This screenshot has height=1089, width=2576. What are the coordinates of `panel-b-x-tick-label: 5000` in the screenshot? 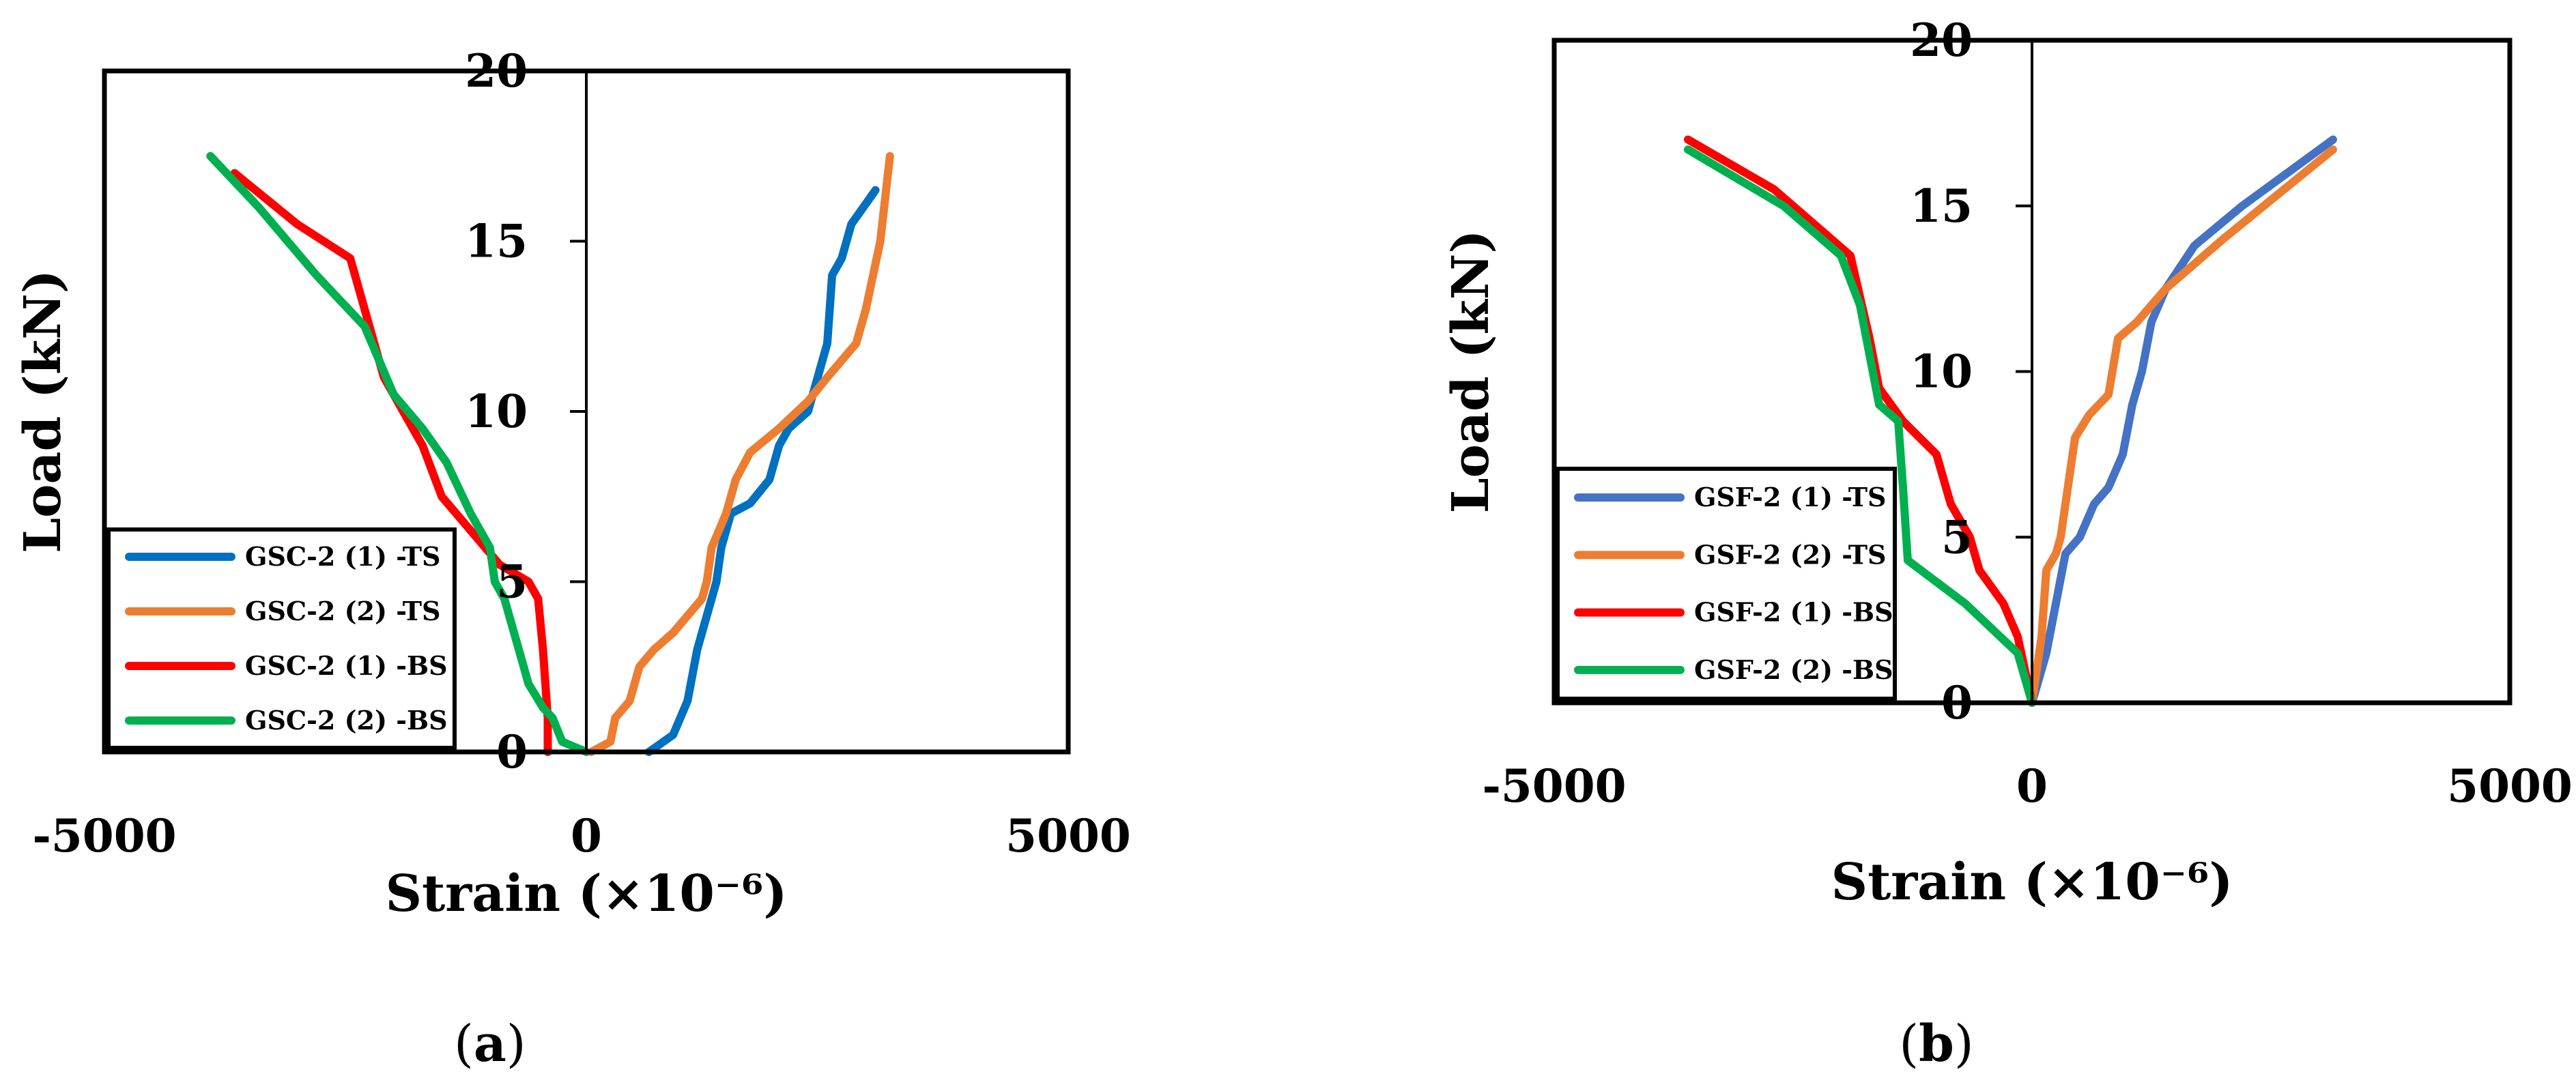 It's located at (2510, 786).